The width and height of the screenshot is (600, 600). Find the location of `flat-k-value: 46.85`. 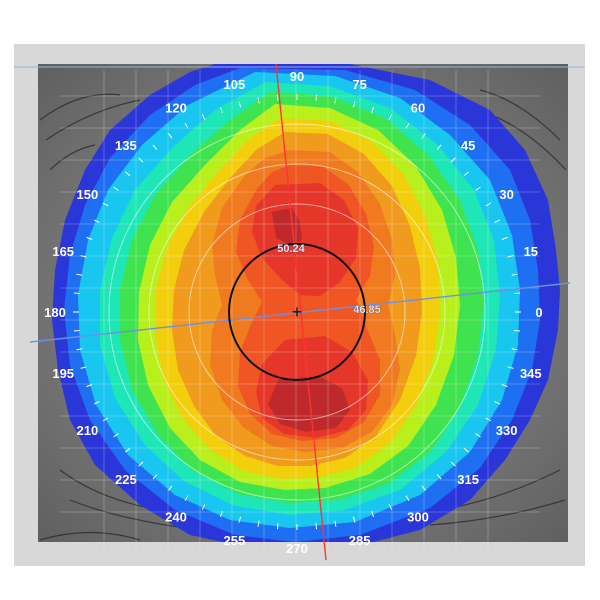

flat-k-value: 46.85 is located at coordinates (367, 310).